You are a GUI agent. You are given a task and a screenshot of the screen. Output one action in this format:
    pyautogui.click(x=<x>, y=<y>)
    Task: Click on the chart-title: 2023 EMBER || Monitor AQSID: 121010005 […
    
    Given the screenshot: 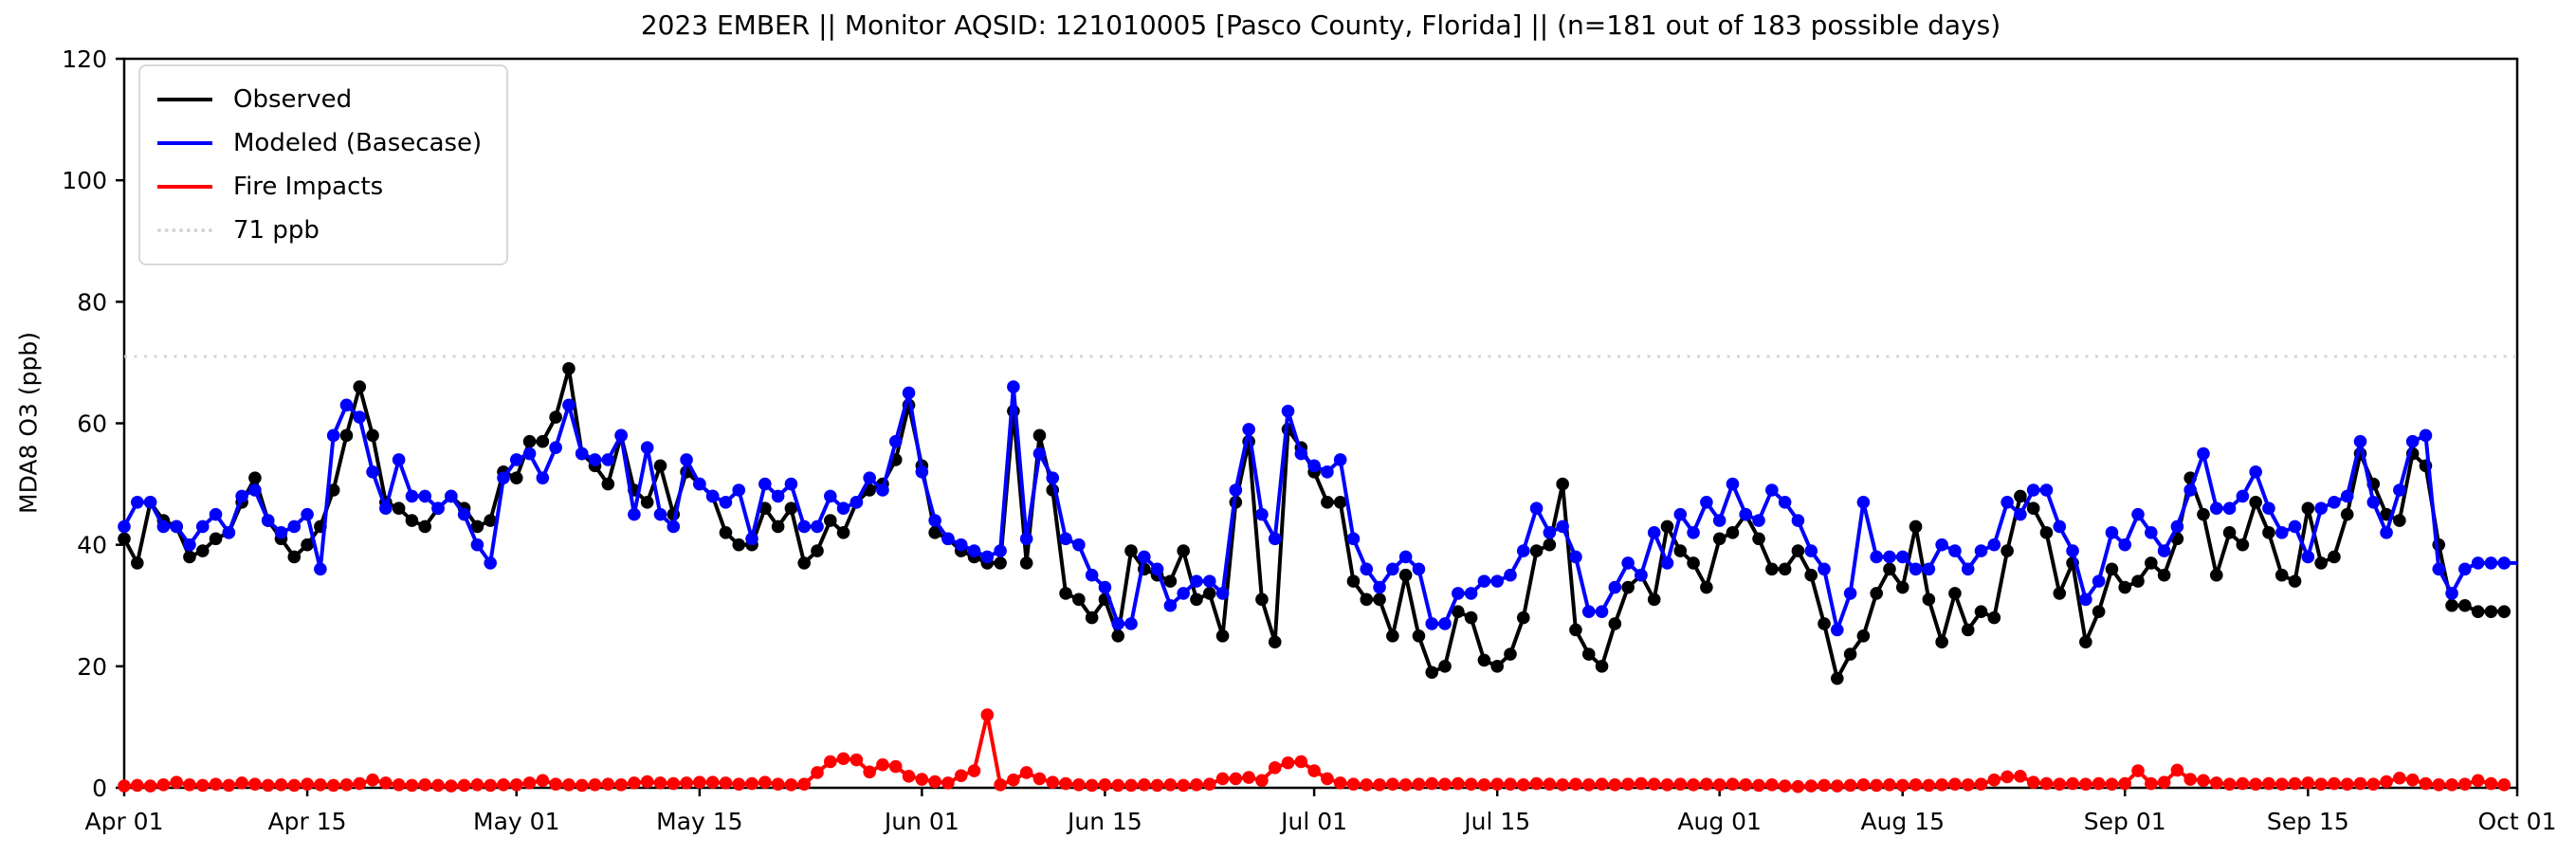 What is the action you would take?
    pyautogui.click(x=1320, y=25)
    